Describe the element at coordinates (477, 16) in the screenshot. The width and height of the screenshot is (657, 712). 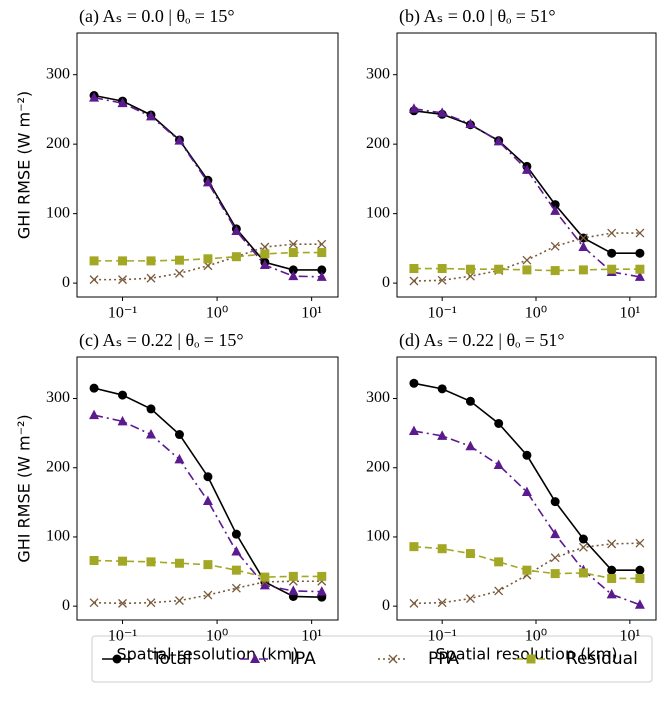
I see `panel-title: (b) Aₛ = 0.0 | θₒ = 51°` at that location.